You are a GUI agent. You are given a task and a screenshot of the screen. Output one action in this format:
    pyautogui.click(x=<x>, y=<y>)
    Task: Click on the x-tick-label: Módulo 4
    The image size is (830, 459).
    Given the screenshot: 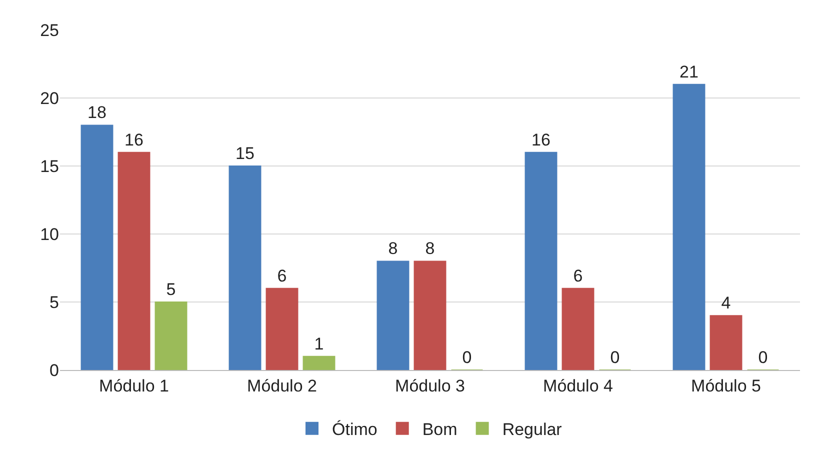 What is the action you would take?
    pyautogui.click(x=578, y=386)
    